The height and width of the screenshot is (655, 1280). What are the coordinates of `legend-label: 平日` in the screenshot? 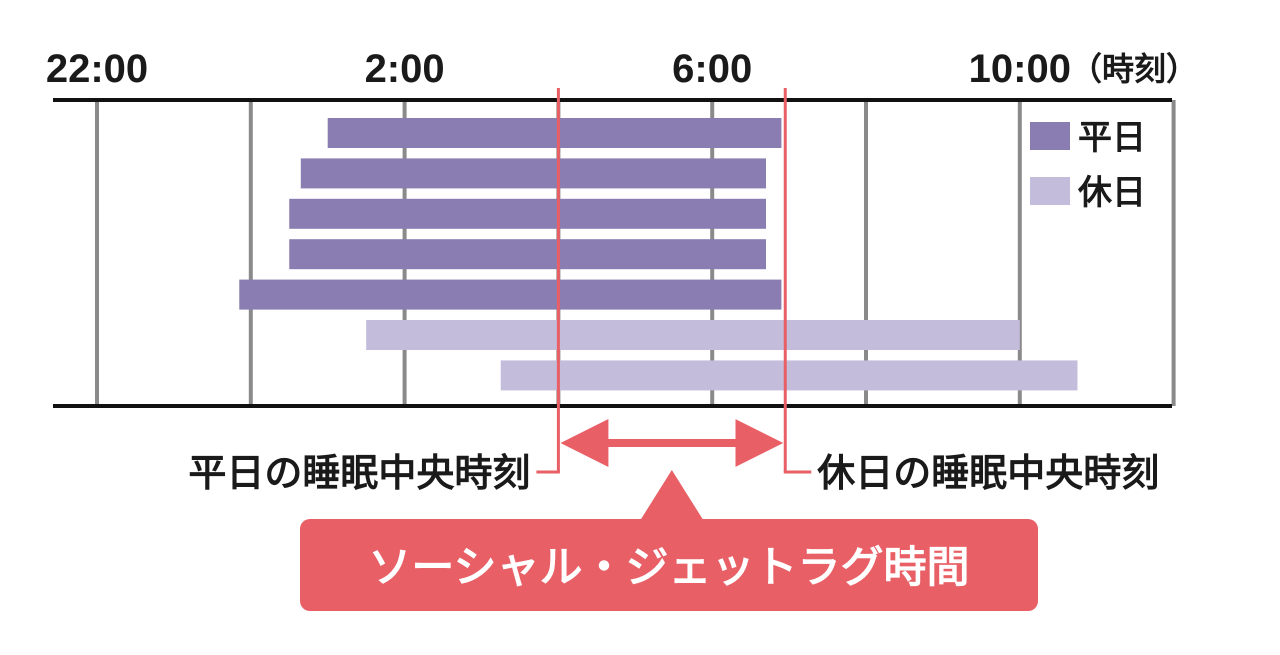 It's located at (1112, 138).